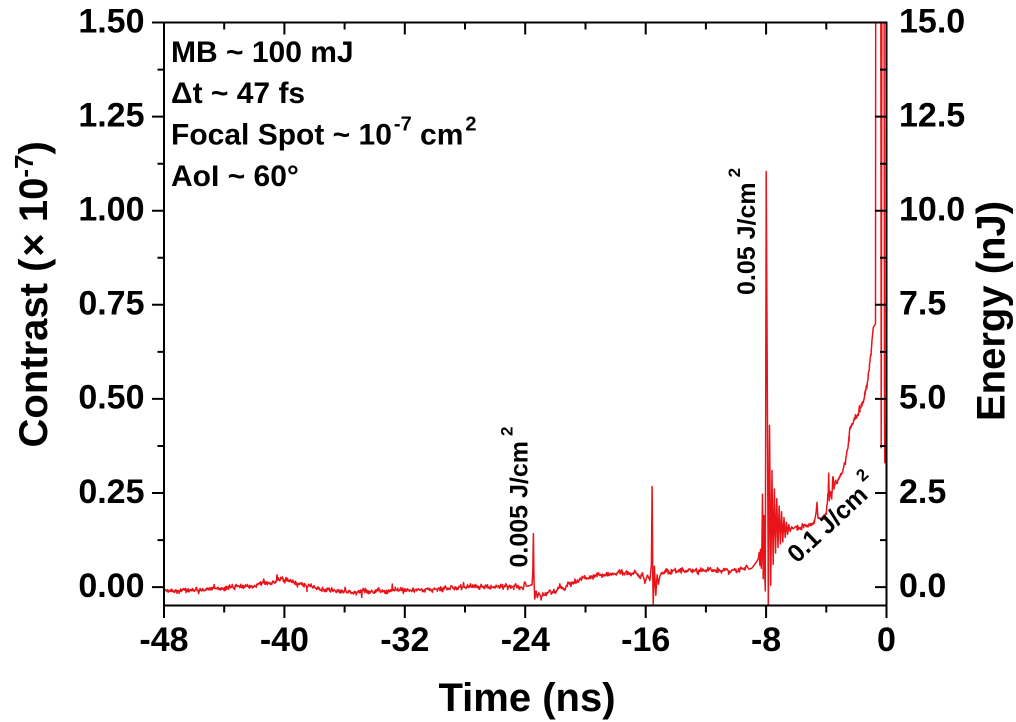  What do you see at coordinates (111, 304) in the screenshot?
I see `svg-text: 0.75` at bounding box center [111, 304].